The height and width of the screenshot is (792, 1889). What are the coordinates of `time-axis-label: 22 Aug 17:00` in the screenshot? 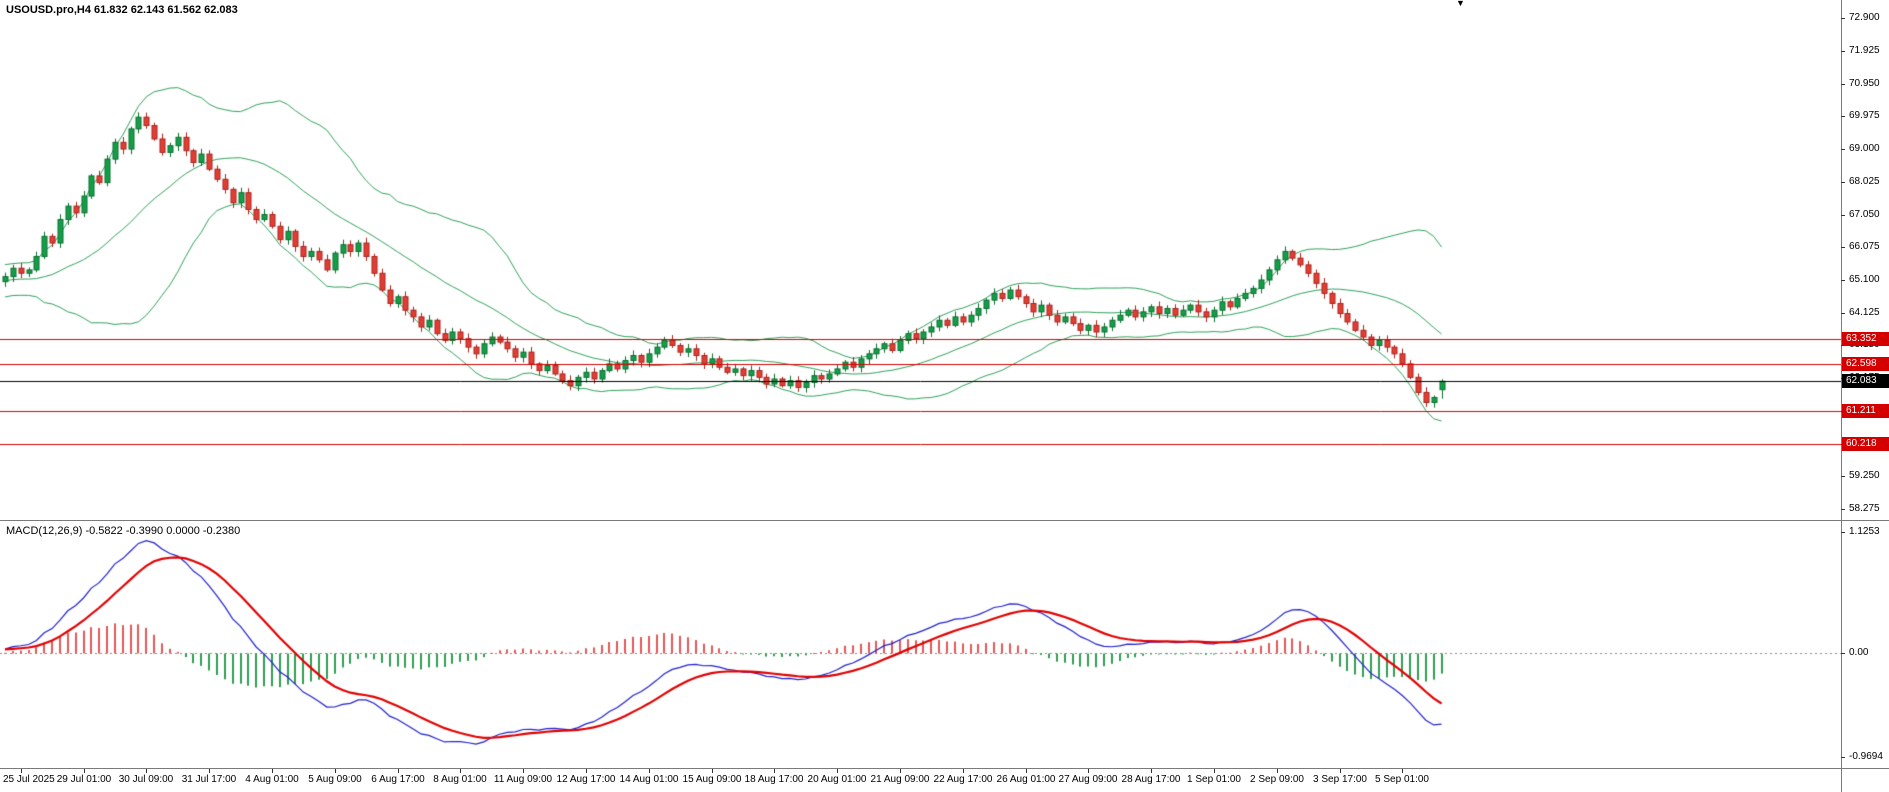 It's located at (963, 779).